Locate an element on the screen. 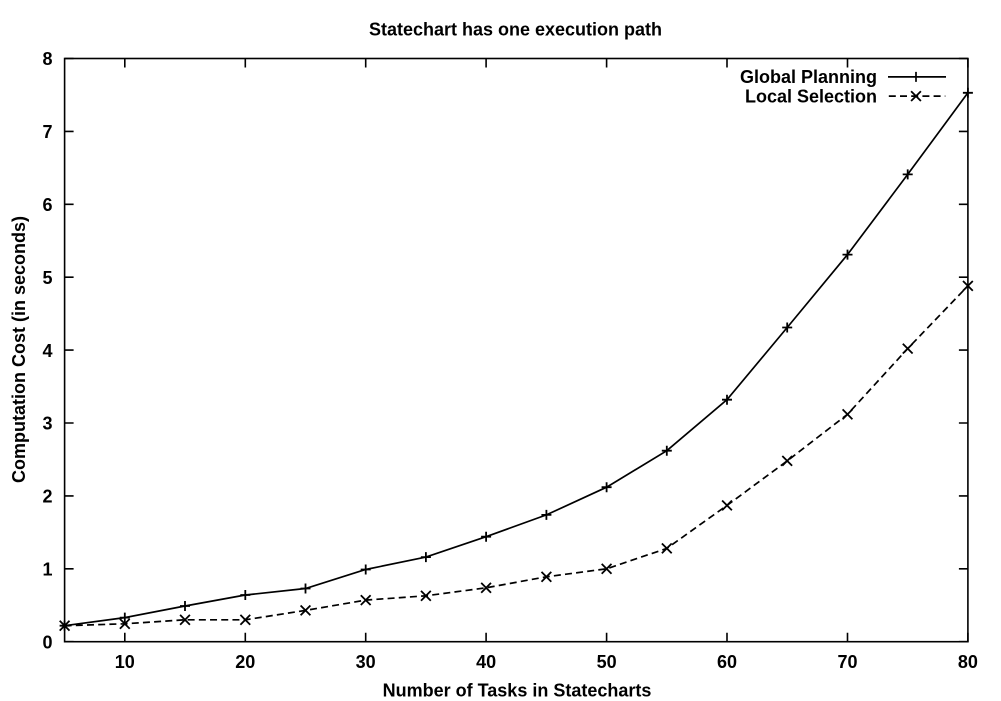 The image size is (1001, 701). svg-text: Computation Cost (in seconds) is located at coordinates (19, 349).